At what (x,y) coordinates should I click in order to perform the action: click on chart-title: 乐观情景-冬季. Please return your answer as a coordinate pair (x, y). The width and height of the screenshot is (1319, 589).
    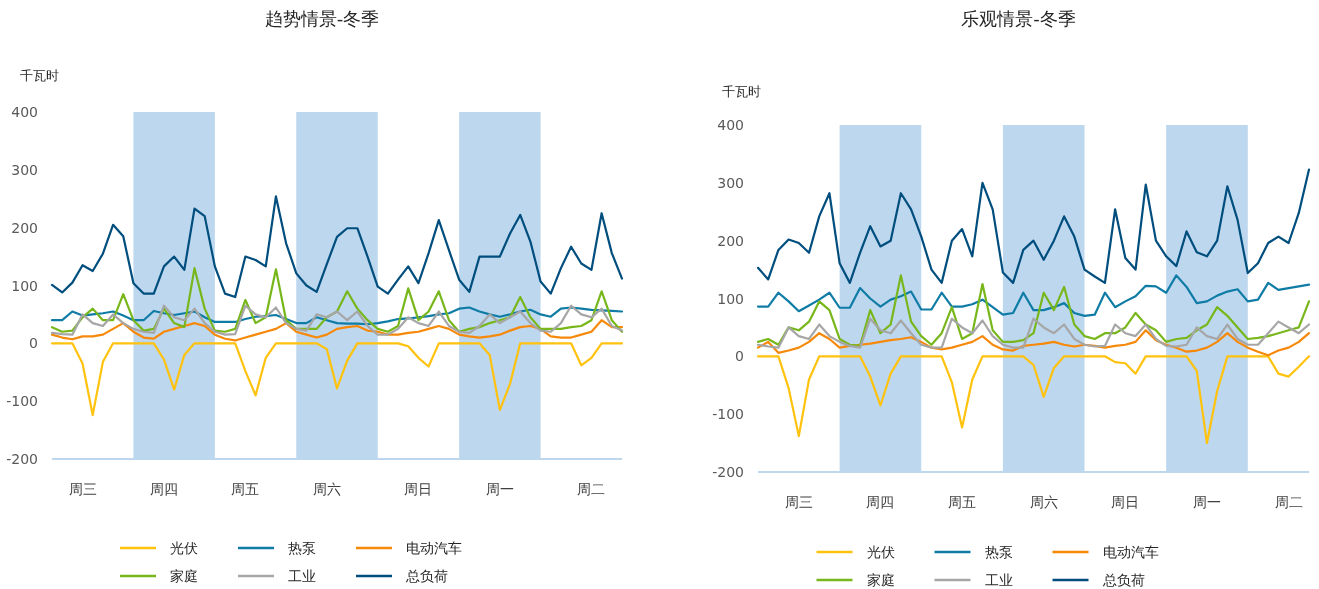
    Looking at the image, I should click on (1018, 18).